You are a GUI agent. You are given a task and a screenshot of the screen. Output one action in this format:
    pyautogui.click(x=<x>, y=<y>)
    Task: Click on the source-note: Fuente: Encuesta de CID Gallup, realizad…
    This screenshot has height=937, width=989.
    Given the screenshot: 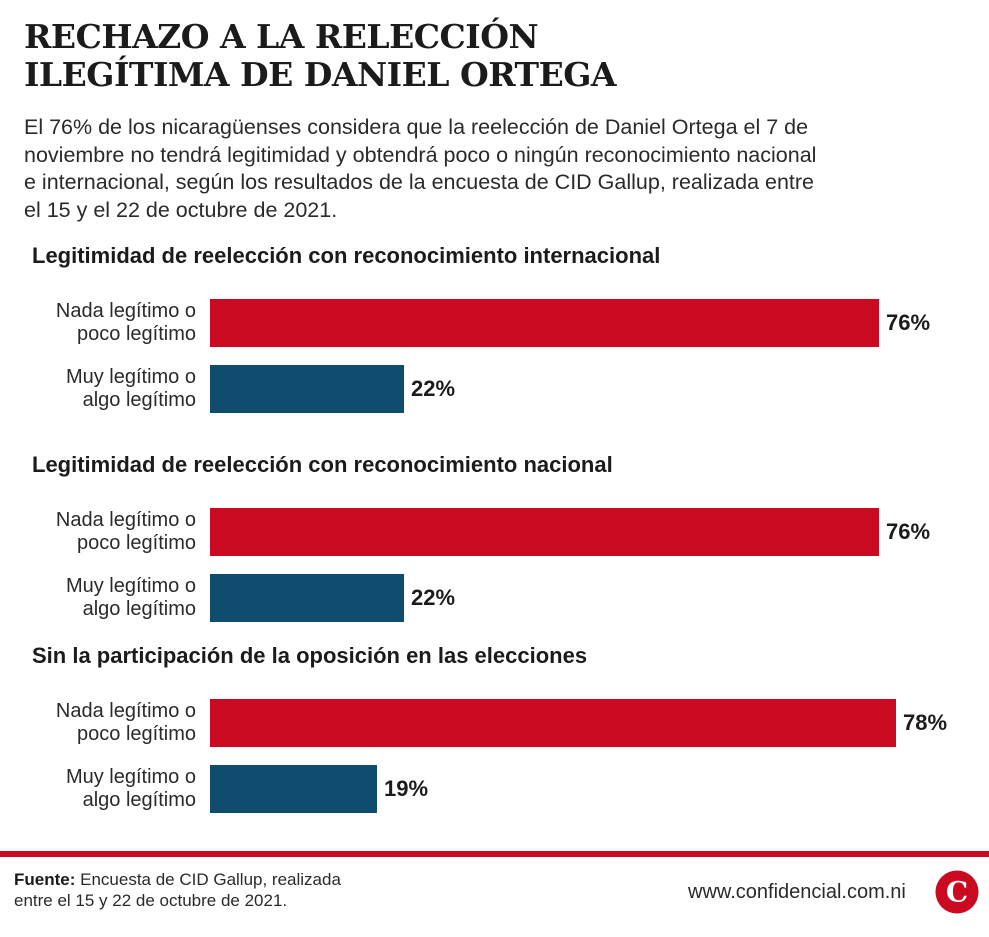 What is the action you would take?
    pyautogui.click(x=177, y=890)
    